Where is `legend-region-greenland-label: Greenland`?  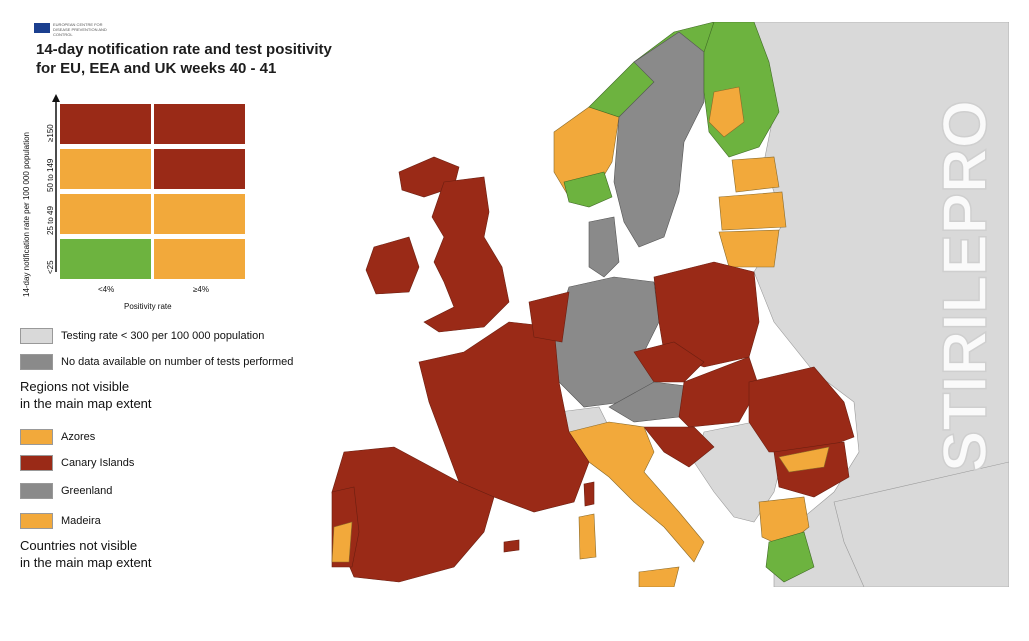
legend-region-greenland-label: Greenland is located at coordinates (87, 491).